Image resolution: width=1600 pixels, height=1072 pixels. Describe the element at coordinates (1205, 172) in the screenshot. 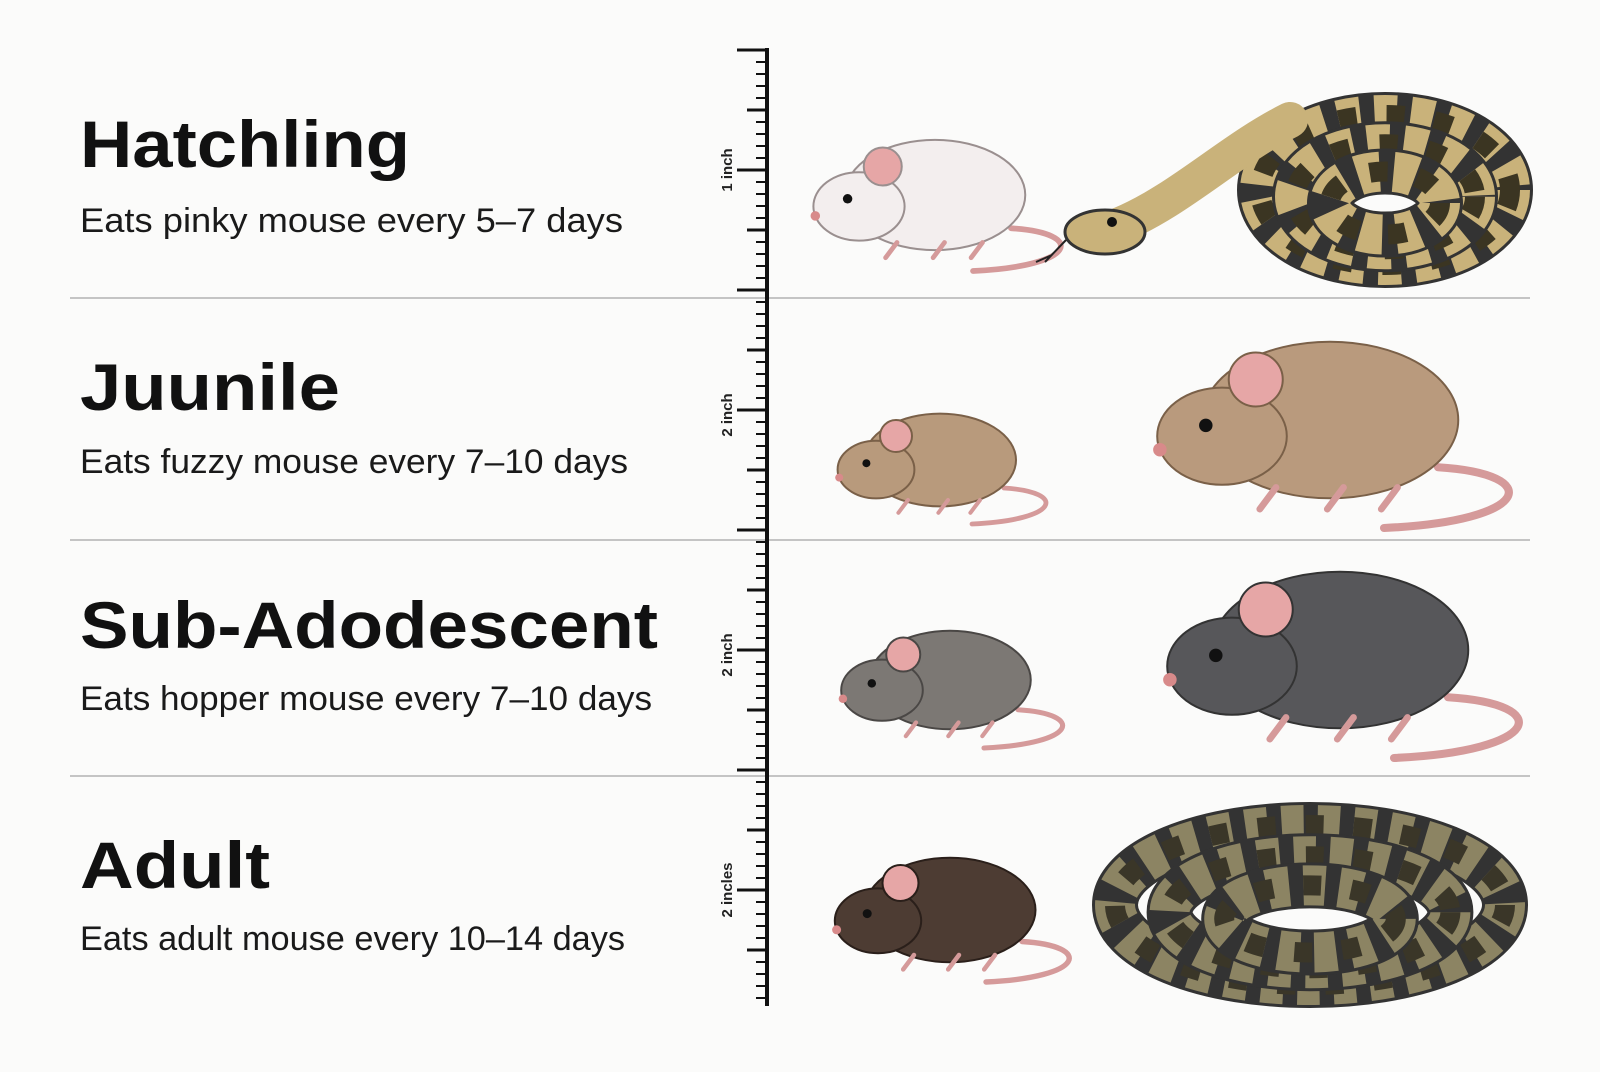

I see `snake-neck` at that location.